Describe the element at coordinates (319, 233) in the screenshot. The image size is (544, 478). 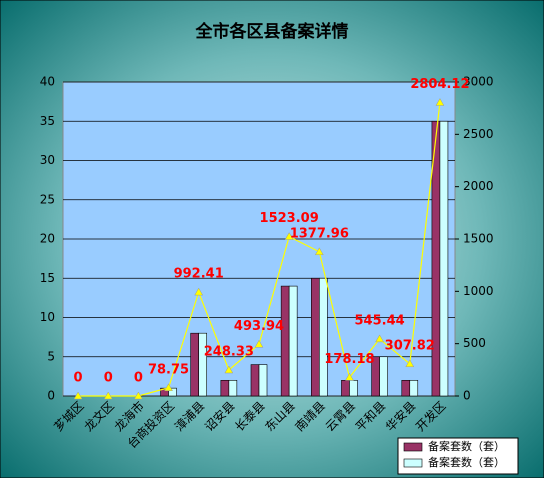
I see `data-label: 1377.96` at that location.